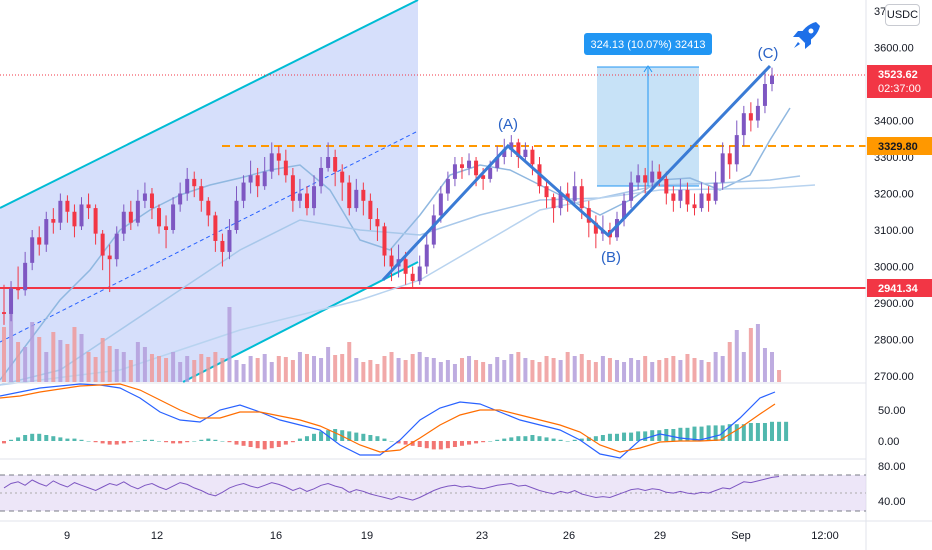 The height and width of the screenshot is (550, 932). What do you see at coordinates (894, 341) in the screenshot?
I see `price-tick-label: 2800.00` at bounding box center [894, 341].